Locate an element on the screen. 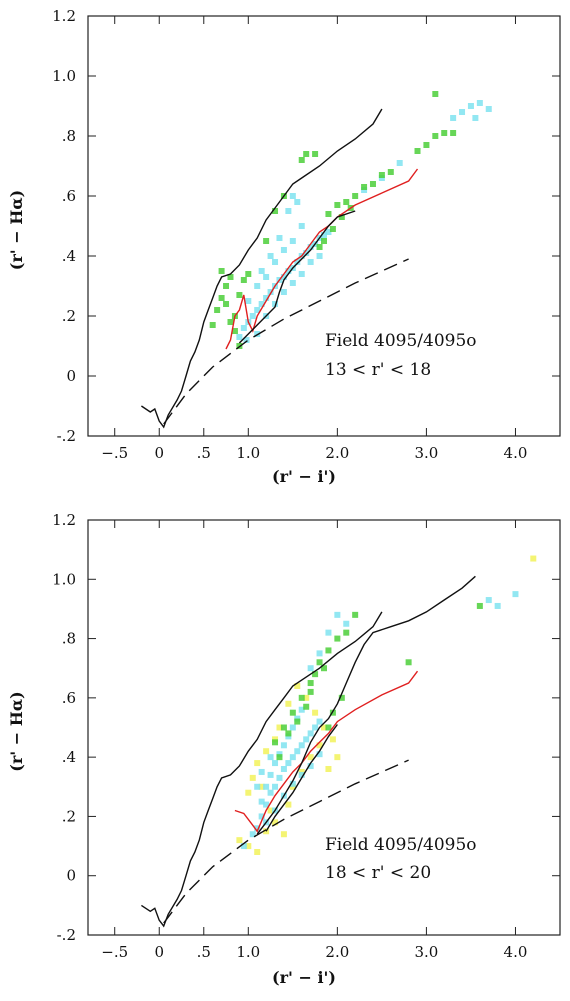  y-axis-title: (r' − Hα) is located at coordinates (16, 230).